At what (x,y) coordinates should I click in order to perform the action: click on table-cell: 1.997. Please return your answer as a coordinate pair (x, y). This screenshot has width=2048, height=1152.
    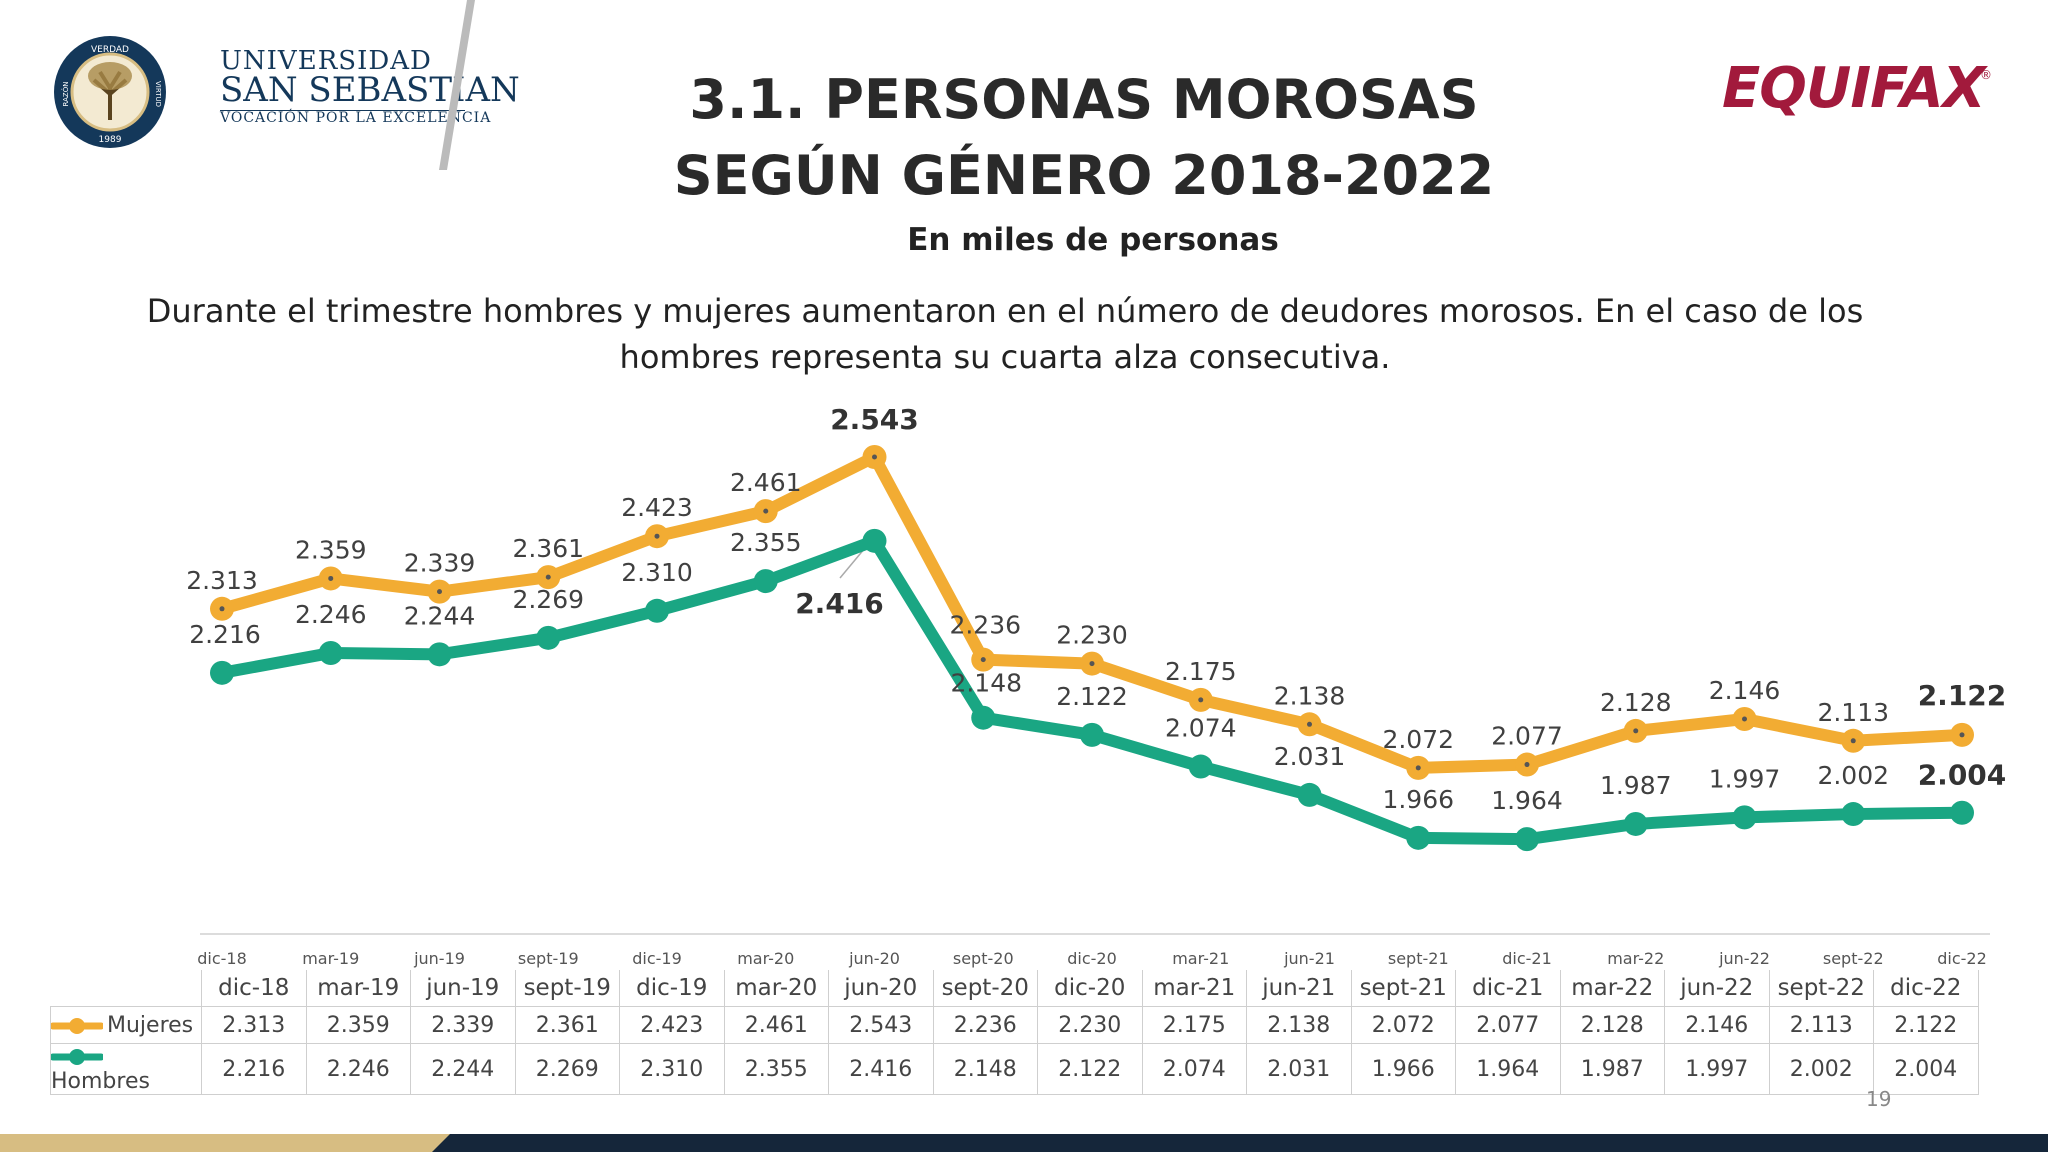
    Looking at the image, I should click on (1717, 1069).